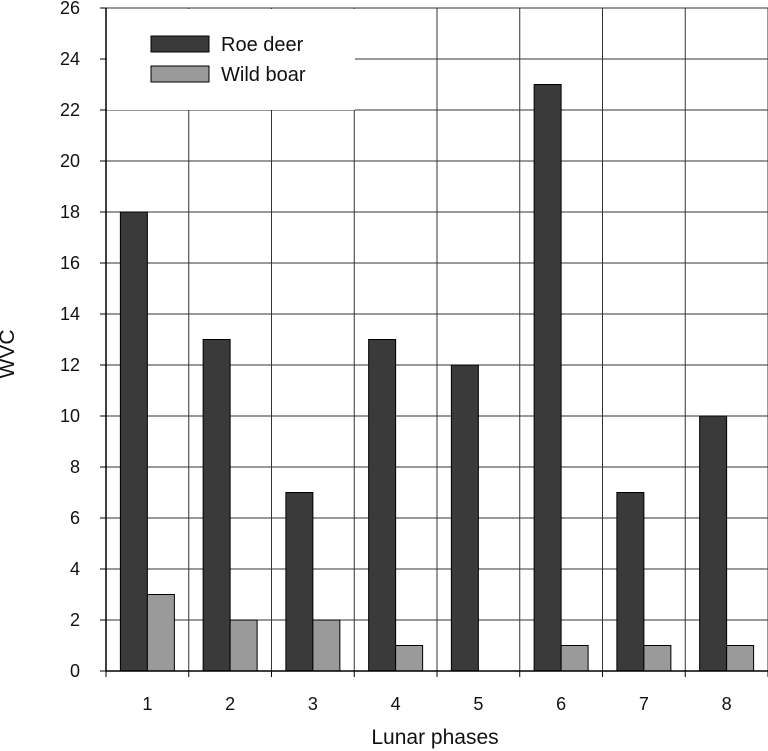  Describe the element at coordinates (70, 314) in the screenshot. I see `y-tick-label: 14` at that location.